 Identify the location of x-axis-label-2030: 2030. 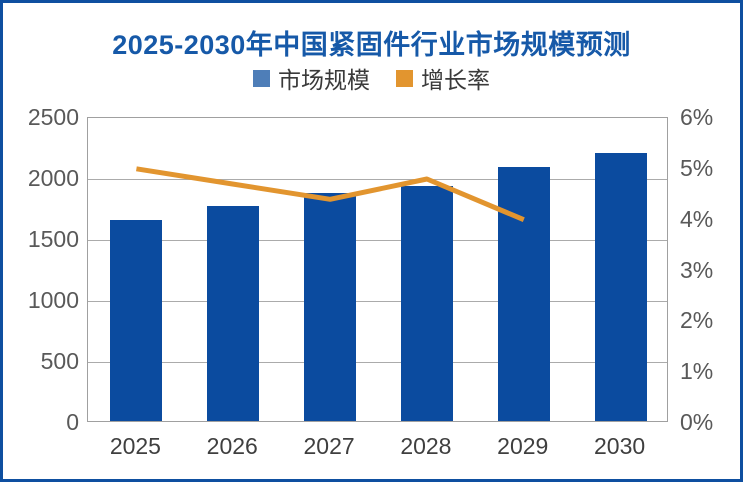
(619, 446).